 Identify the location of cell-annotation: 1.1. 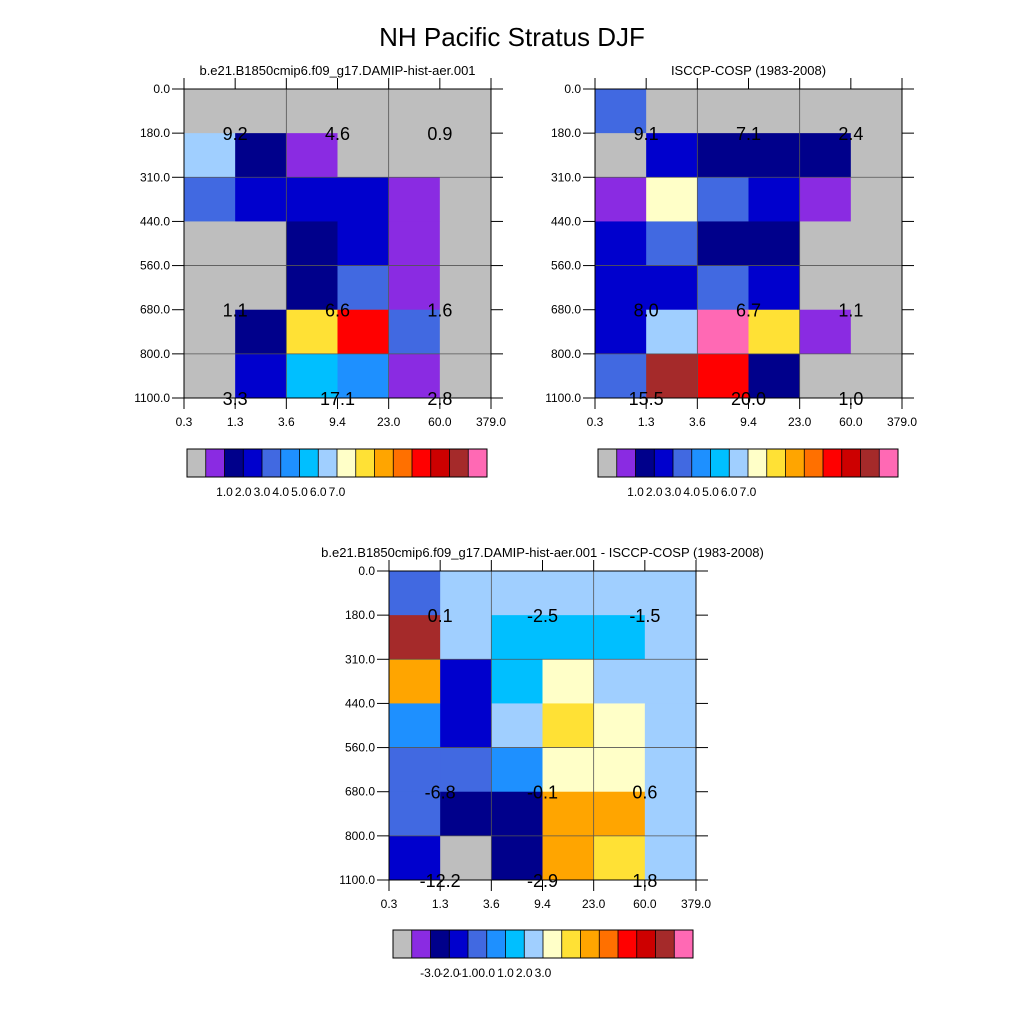
(235, 311).